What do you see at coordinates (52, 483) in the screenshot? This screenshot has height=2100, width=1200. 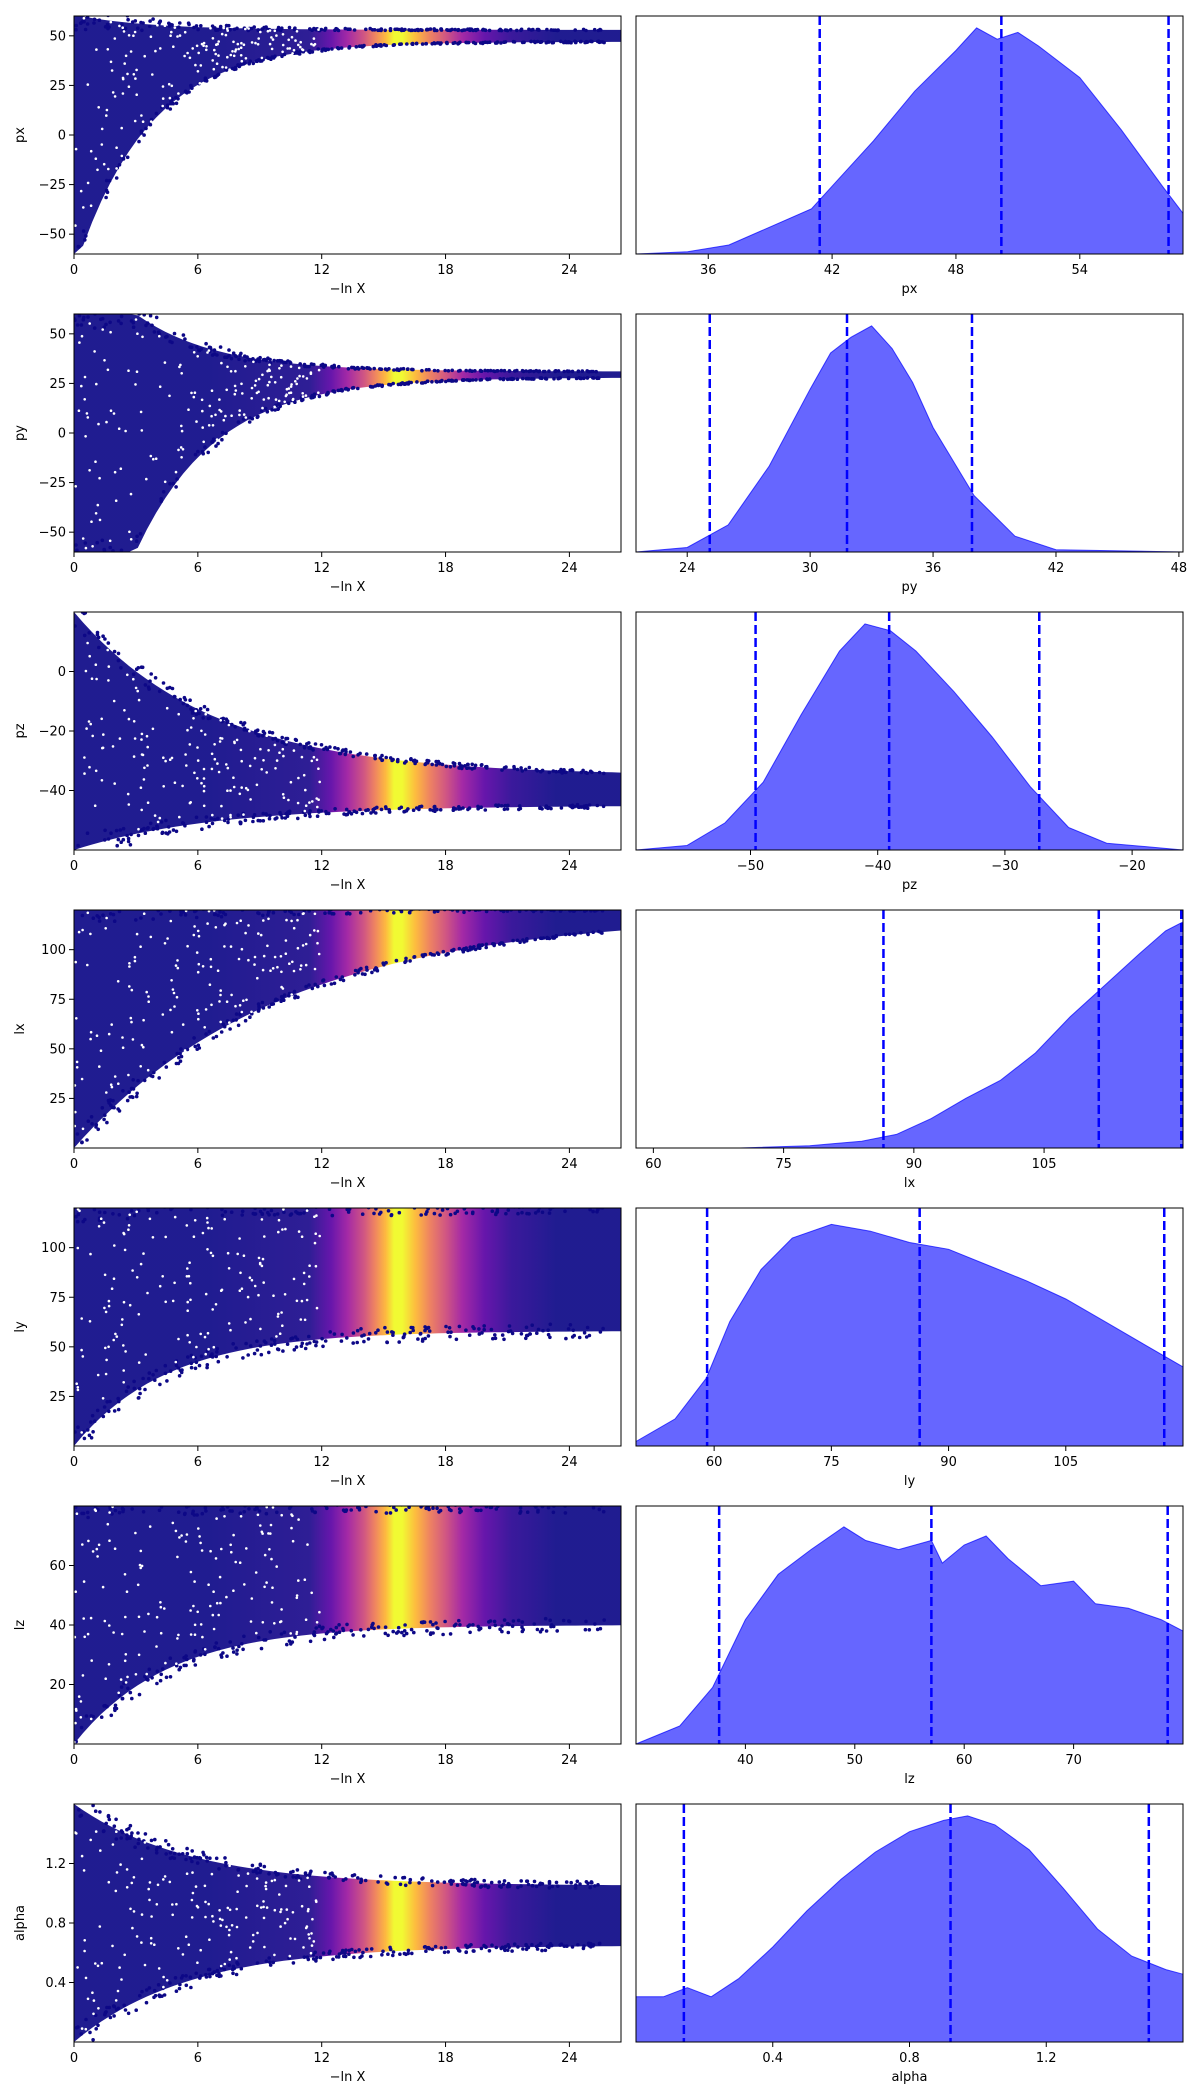 I see `y-tick-label: −25` at bounding box center [52, 483].